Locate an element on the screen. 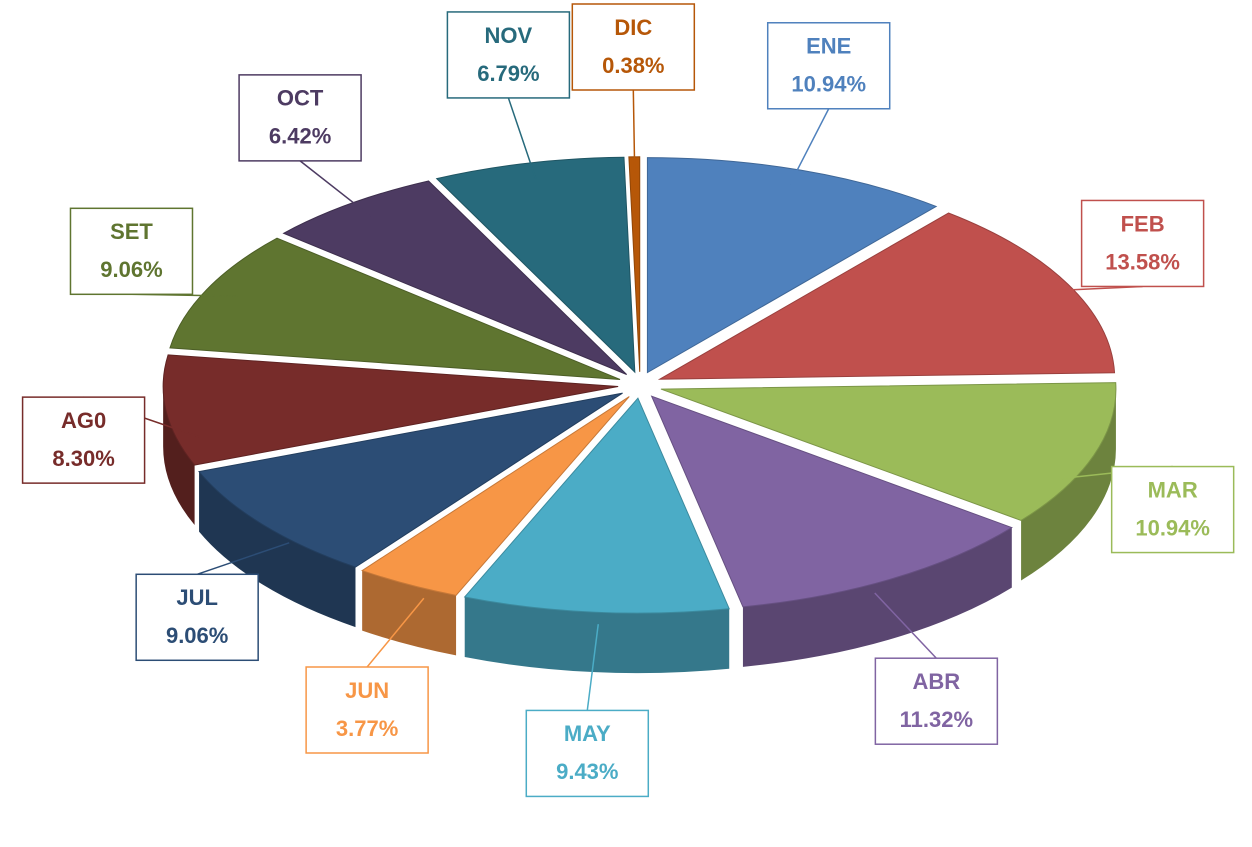  category-label: NOV is located at coordinates (509, 35).